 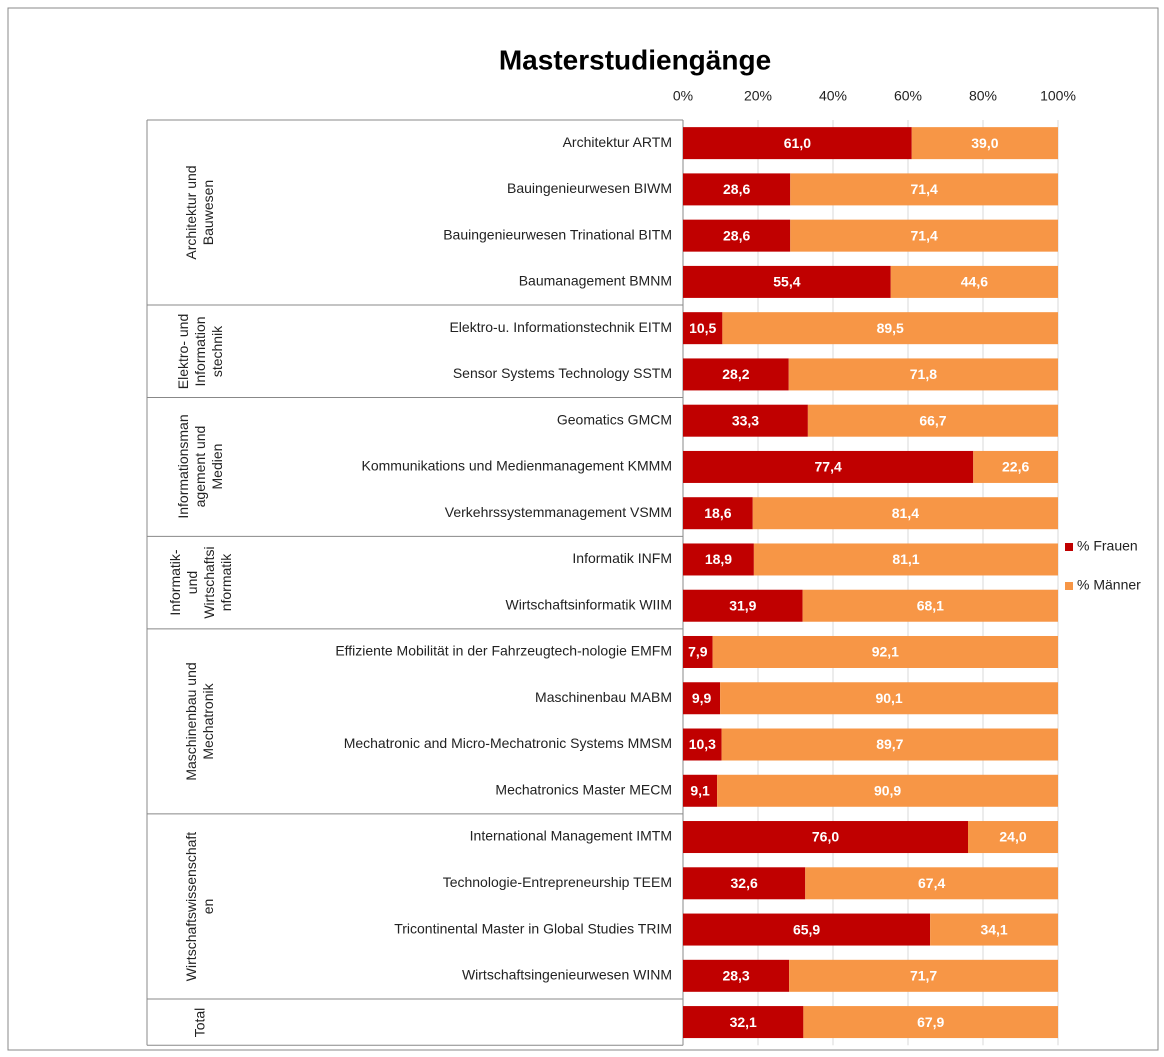 What do you see at coordinates (1107, 546) in the screenshot?
I see `legend-label: % Frauen` at bounding box center [1107, 546].